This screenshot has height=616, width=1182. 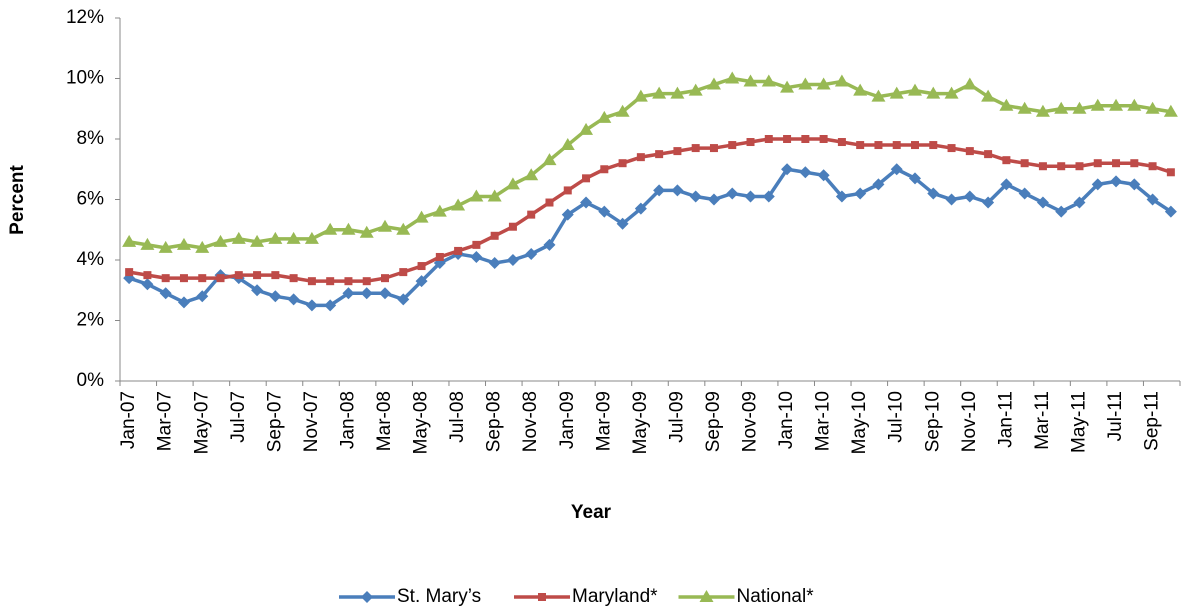 What do you see at coordinates (494, 421) in the screenshot?
I see `x-tick-label: Sep-08` at bounding box center [494, 421].